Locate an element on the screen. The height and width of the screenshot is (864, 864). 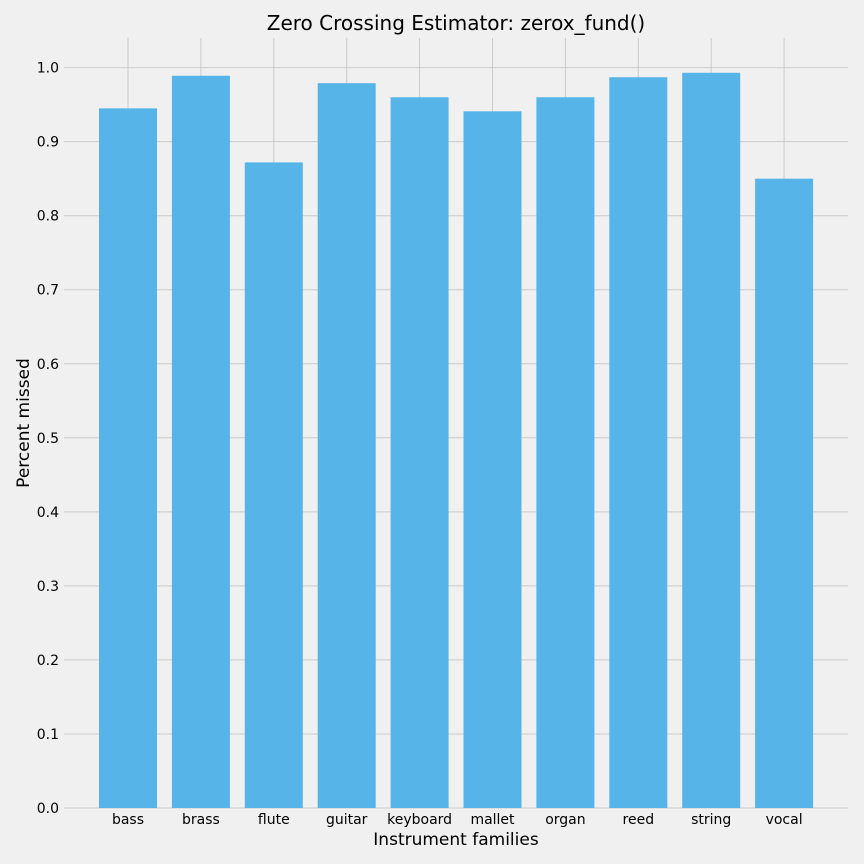
y-tick-label: 0.6 is located at coordinates (48, 365).